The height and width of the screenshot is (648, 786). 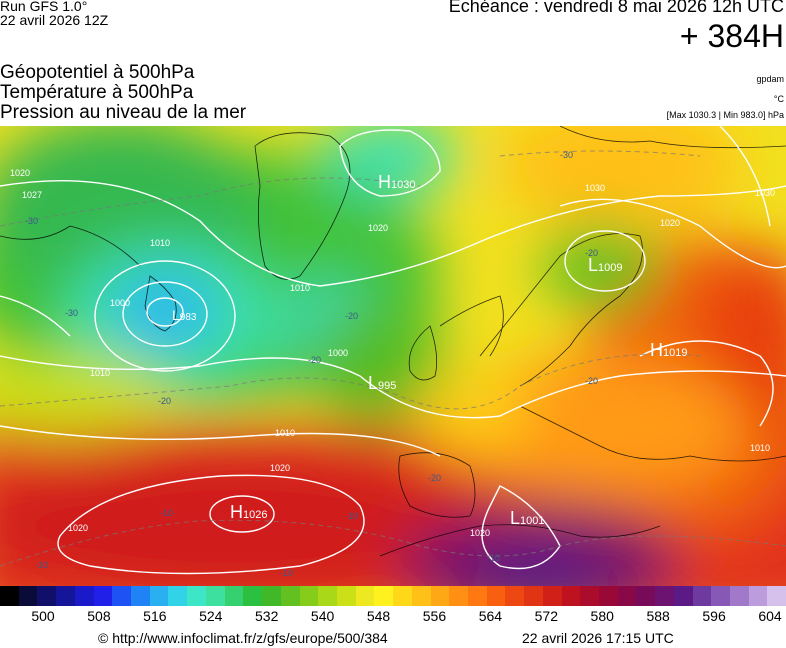 What do you see at coordinates (658, 616) in the screenshot?
I see `color-scale-label: 588` at bounding box center [658, 616].